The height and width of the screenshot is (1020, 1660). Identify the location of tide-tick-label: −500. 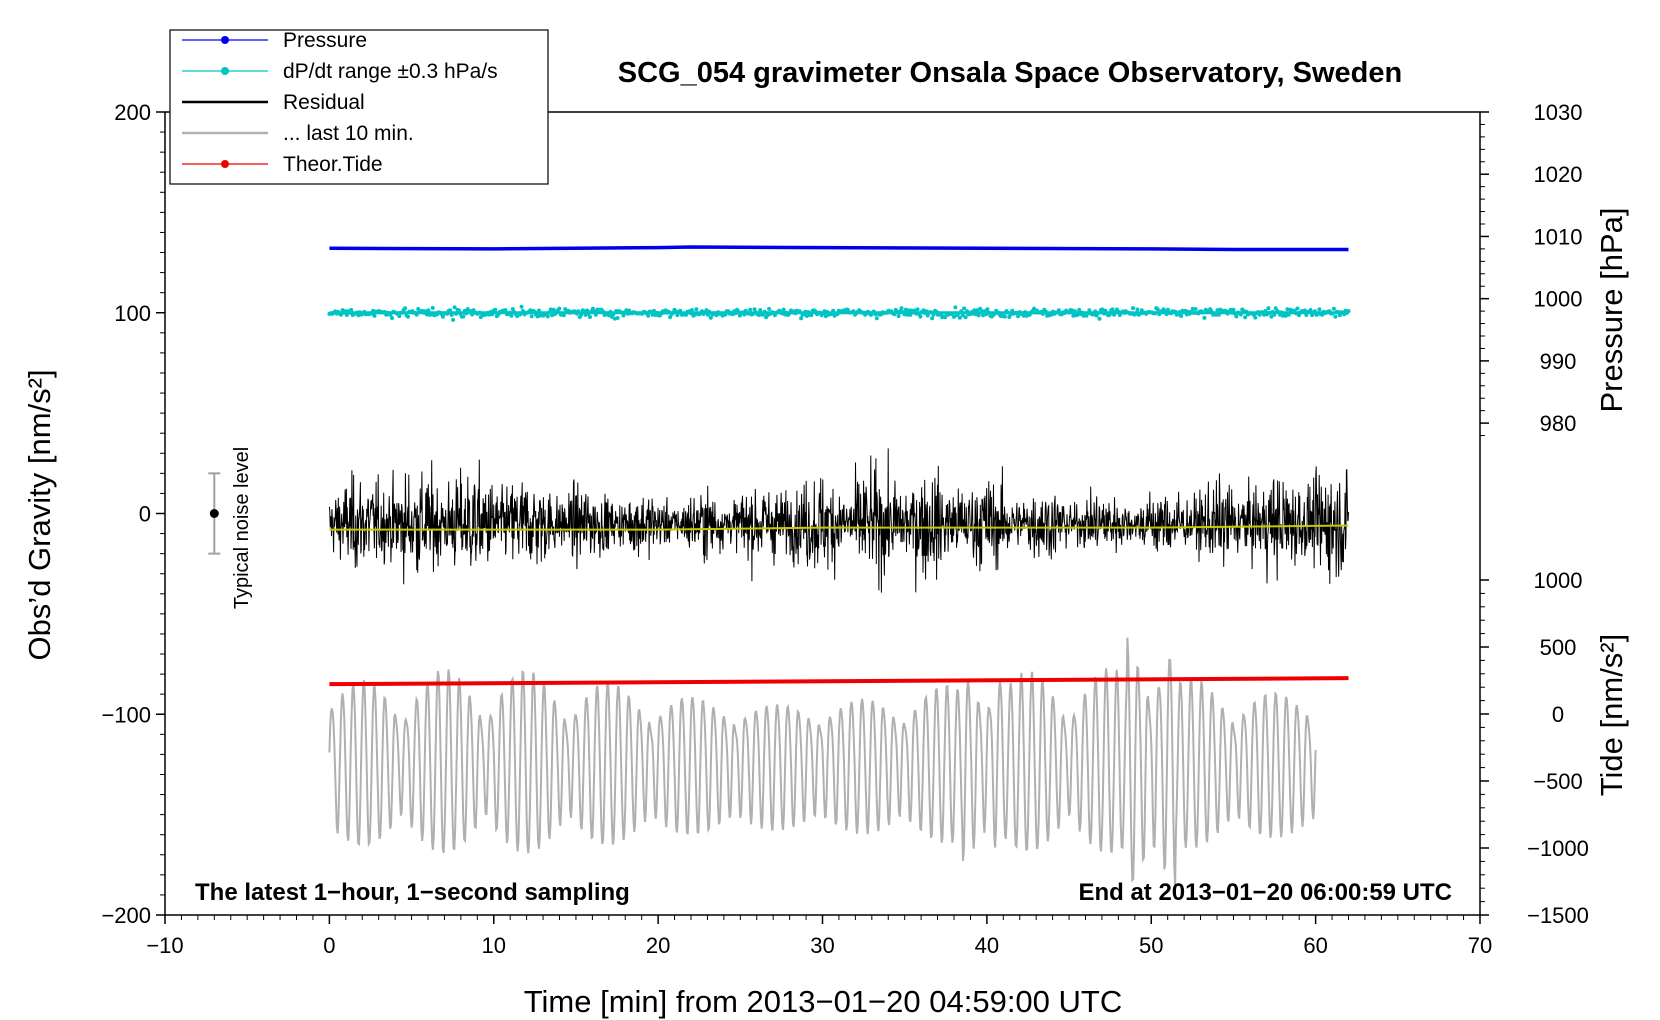
(1558, 781).